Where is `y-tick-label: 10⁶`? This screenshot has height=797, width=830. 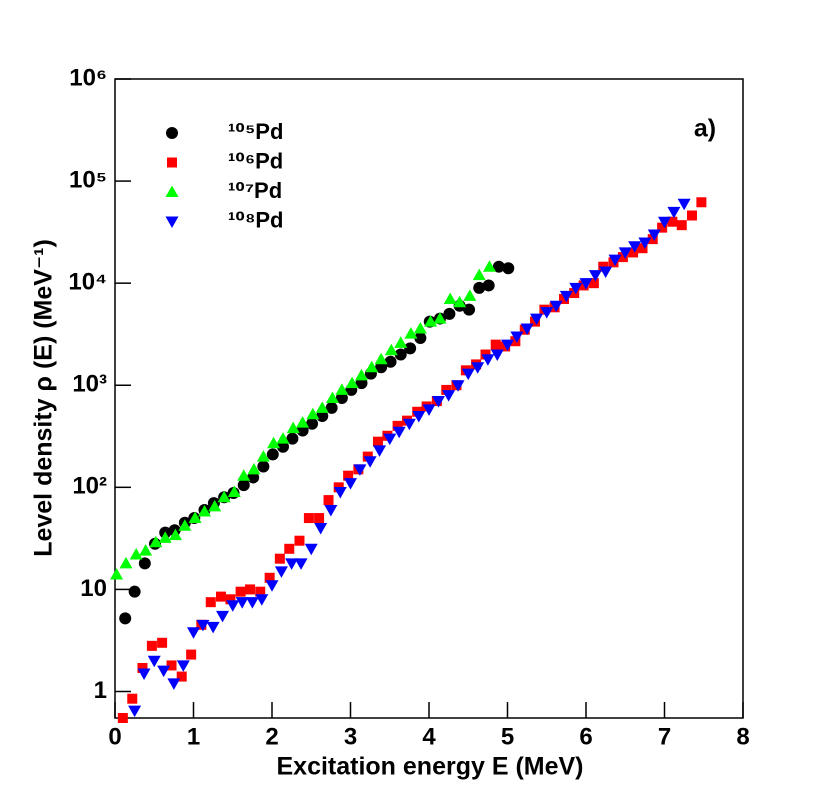
y-tick-label: 10⁶ is located at coordinates (88, 77).